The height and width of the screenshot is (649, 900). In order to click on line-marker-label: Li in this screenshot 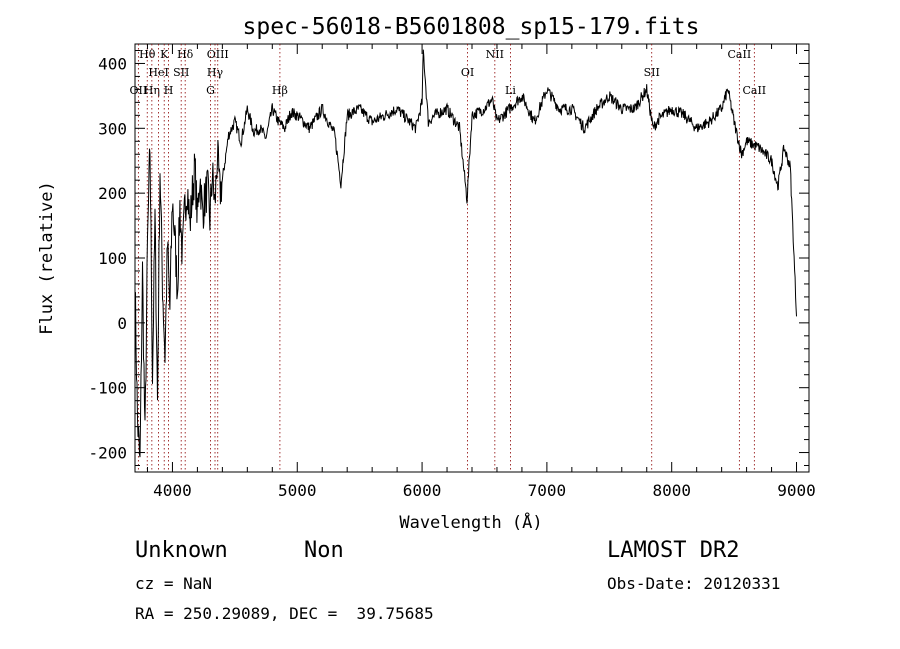, I will do `click(510, 90)`.